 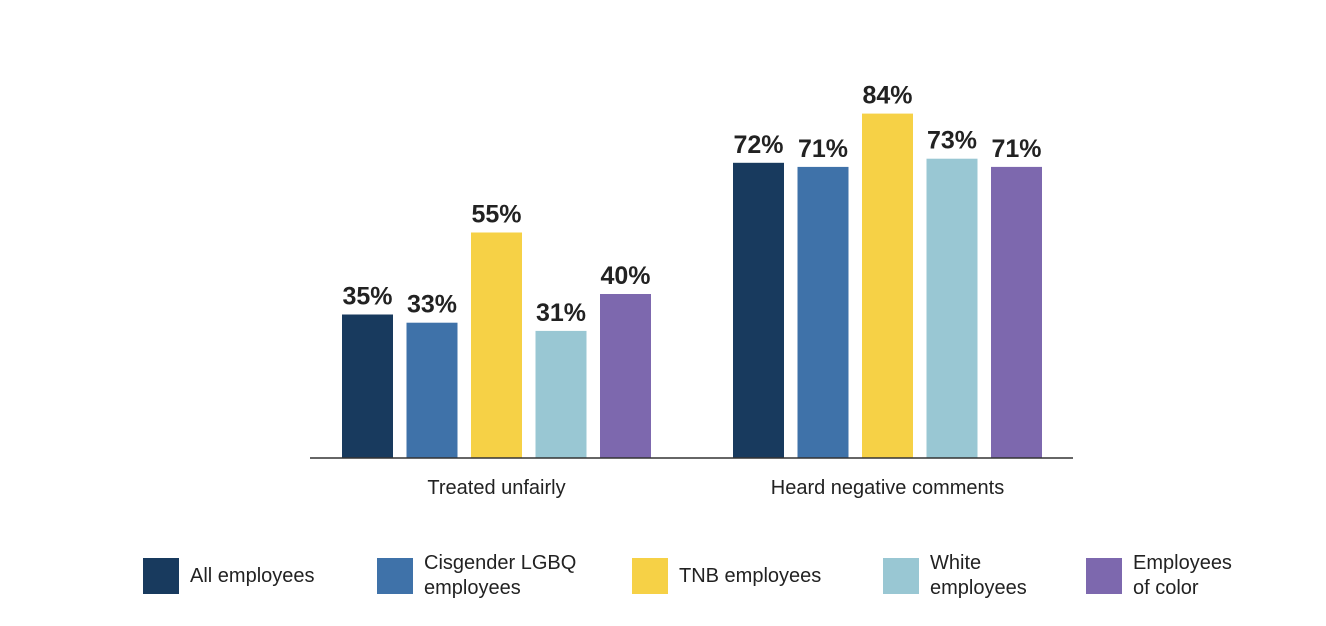 What do you see at coordinates (1182, 576) in the screenshot?
I see `legend-label: Employees of color` at bounding box center [1182, 576].